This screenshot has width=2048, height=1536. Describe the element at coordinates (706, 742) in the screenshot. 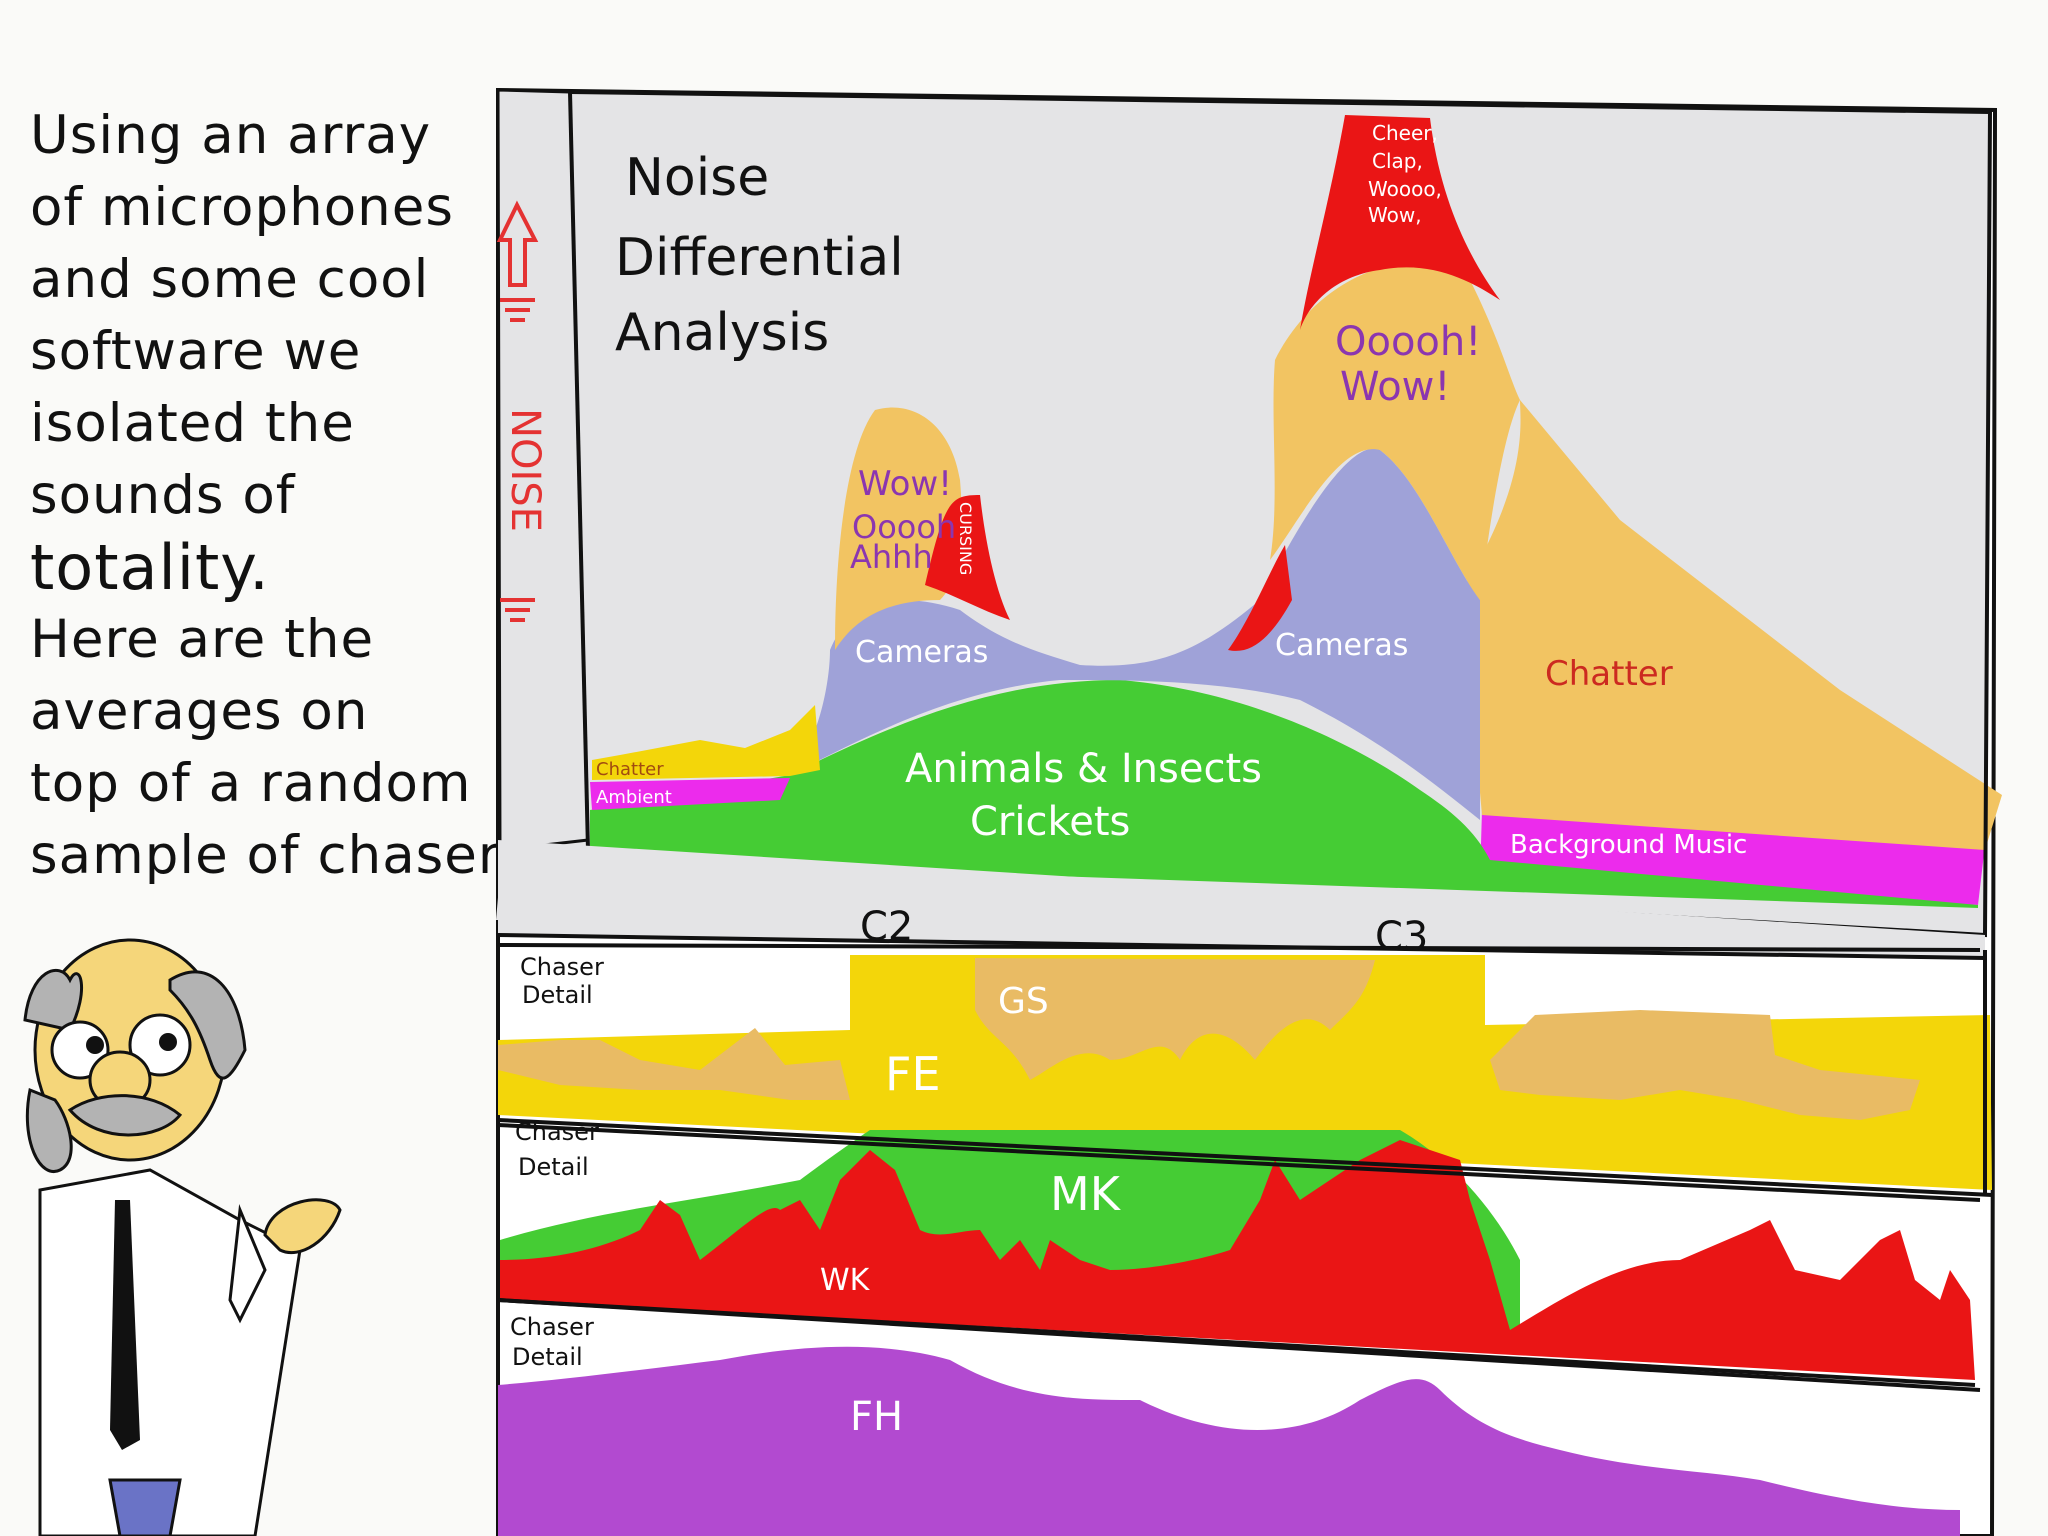

I see `chatter-small-area` at that location.